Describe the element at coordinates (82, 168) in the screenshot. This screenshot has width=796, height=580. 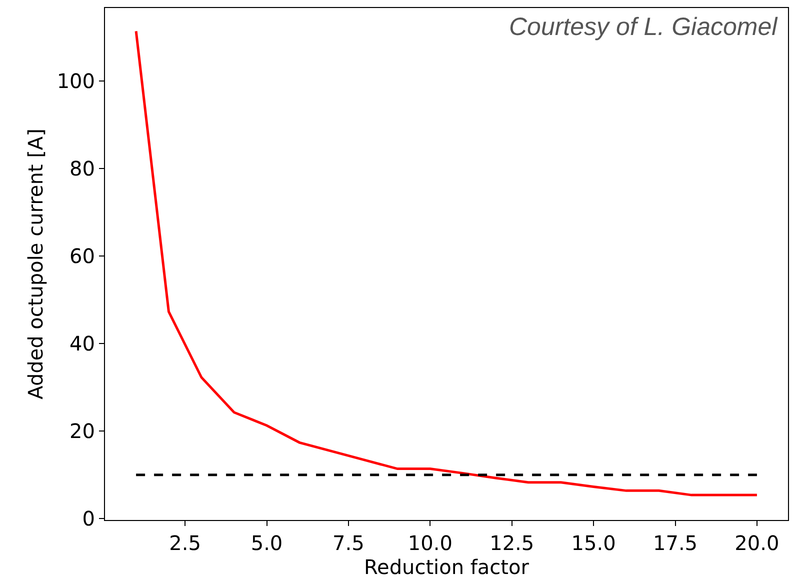
I see `y-tick-label: 80` at that location.